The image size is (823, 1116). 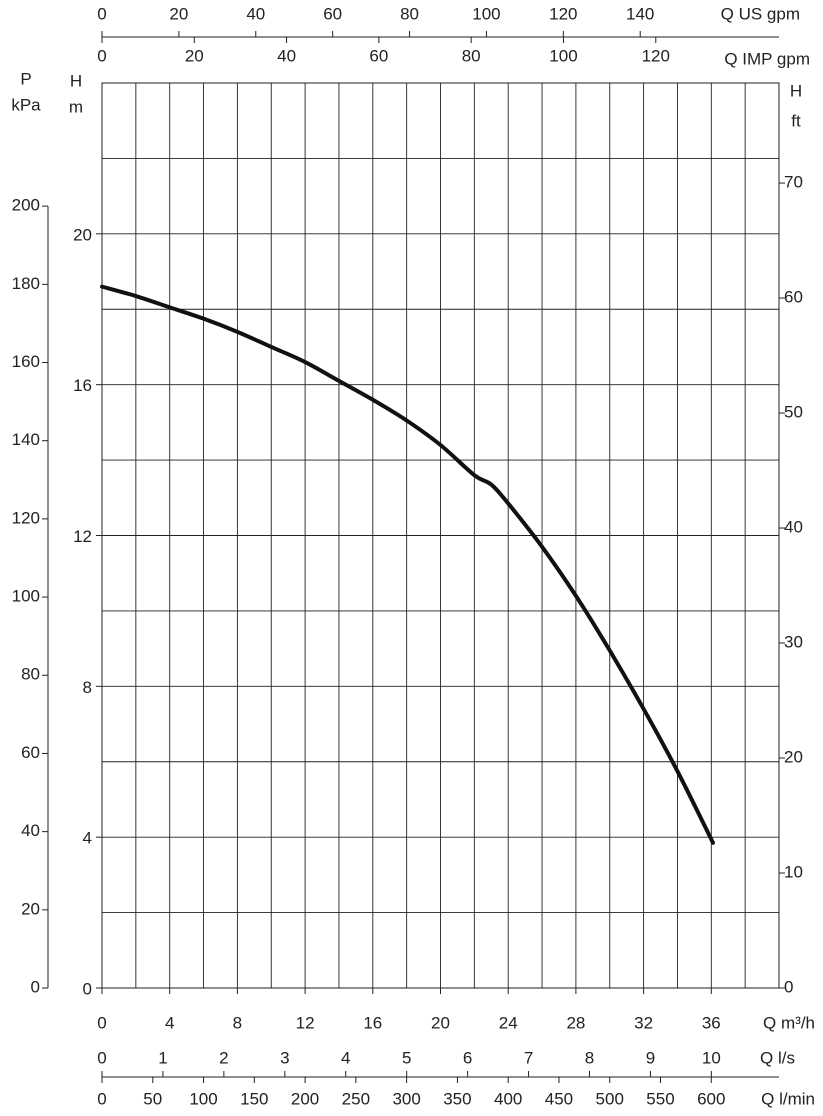 I want to click on lmin_axis-tick-label: 100, so click(x=203, y=1098).